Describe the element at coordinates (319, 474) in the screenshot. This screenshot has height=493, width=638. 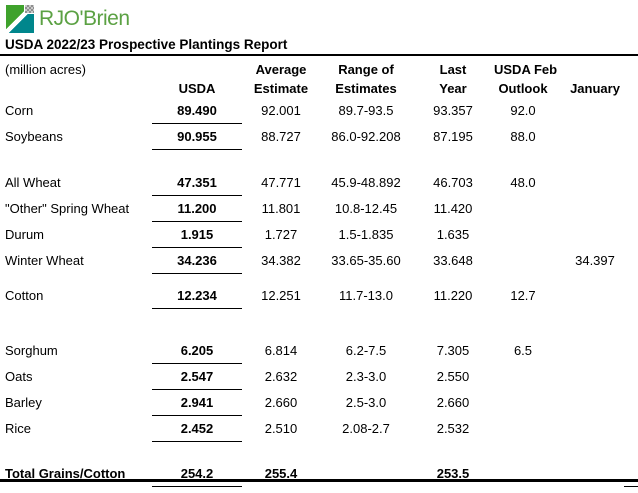
I see `total-row: Total Grains/Cotton 254.2 255.4 253.5` at that location.